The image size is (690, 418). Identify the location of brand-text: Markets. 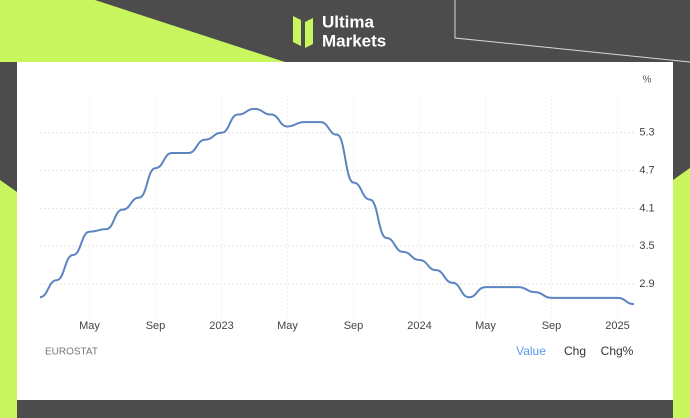
(354, 40).